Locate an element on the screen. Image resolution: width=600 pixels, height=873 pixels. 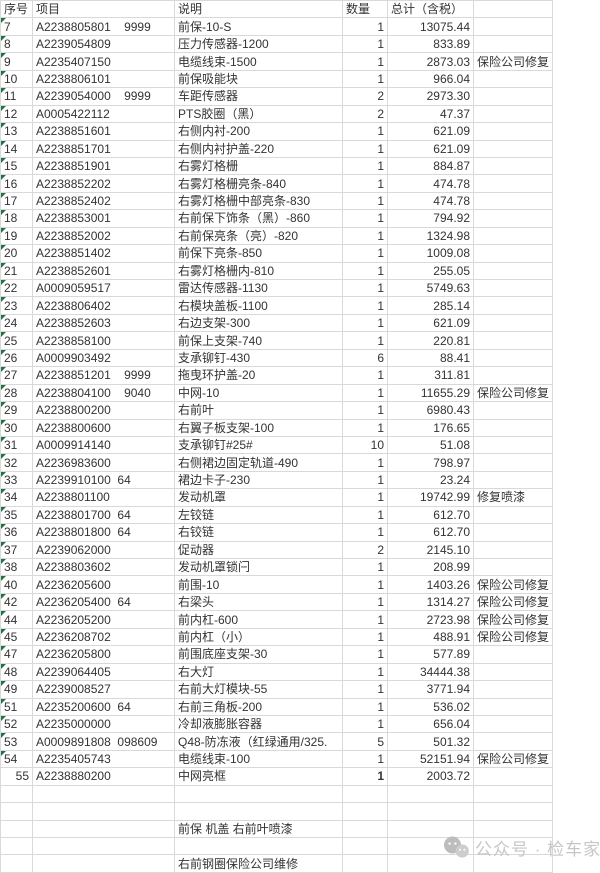
cell-total: 51.08 is located at coordinates (430, 445).